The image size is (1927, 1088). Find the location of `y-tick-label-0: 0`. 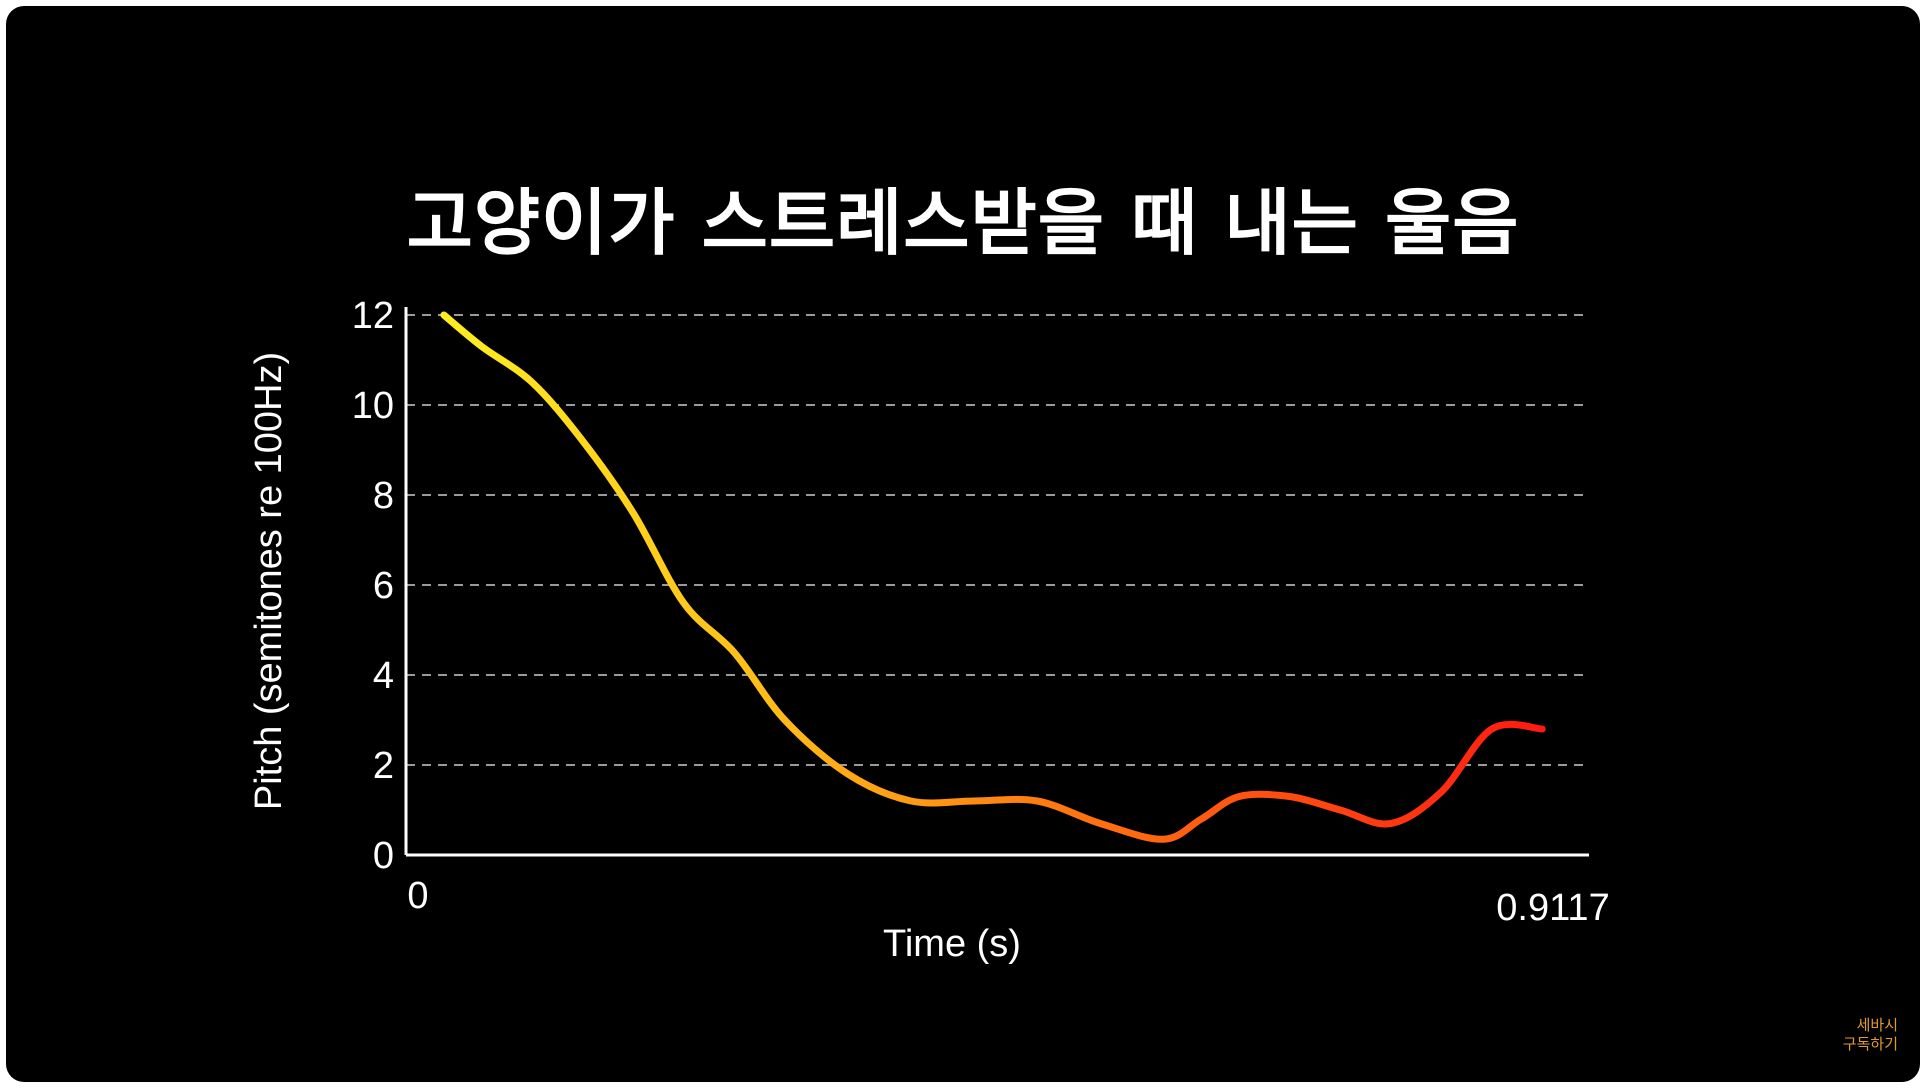

y-tick-label-0: 0 is located at coordinates (383, 856).